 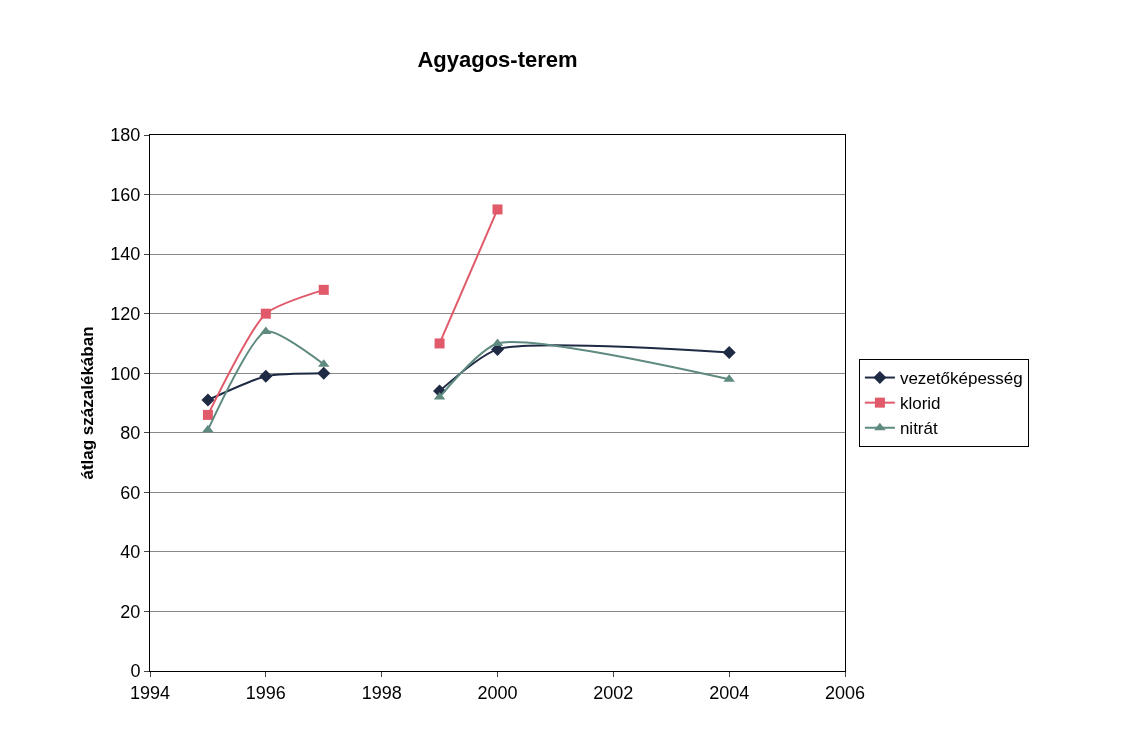 I want to click on x-tick-label: 1996, so click(x=265, y=692).